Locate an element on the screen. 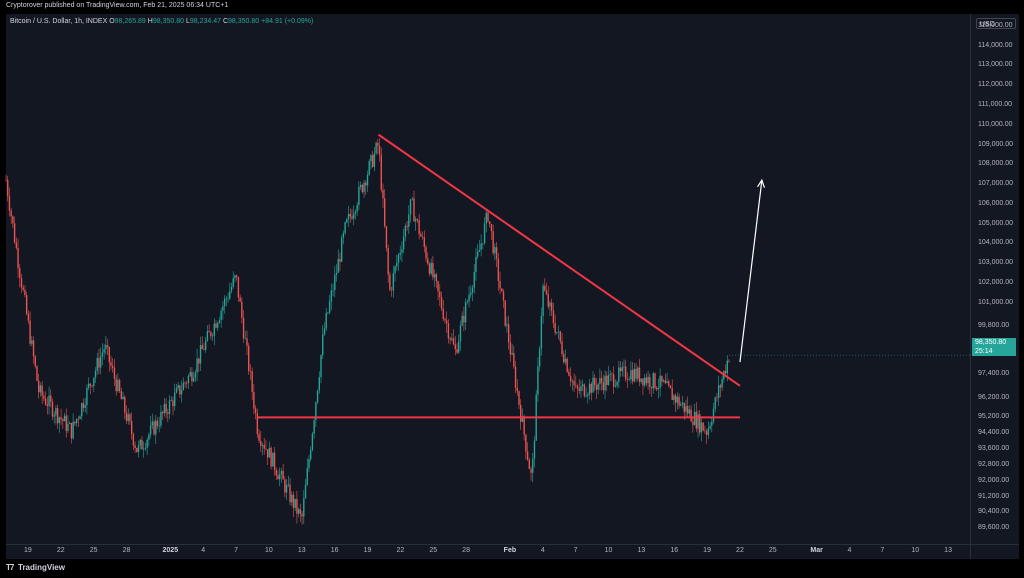 The image size is (1024, 578). price-tick-label: 103,000.00 is located at coordinates (996, 263).